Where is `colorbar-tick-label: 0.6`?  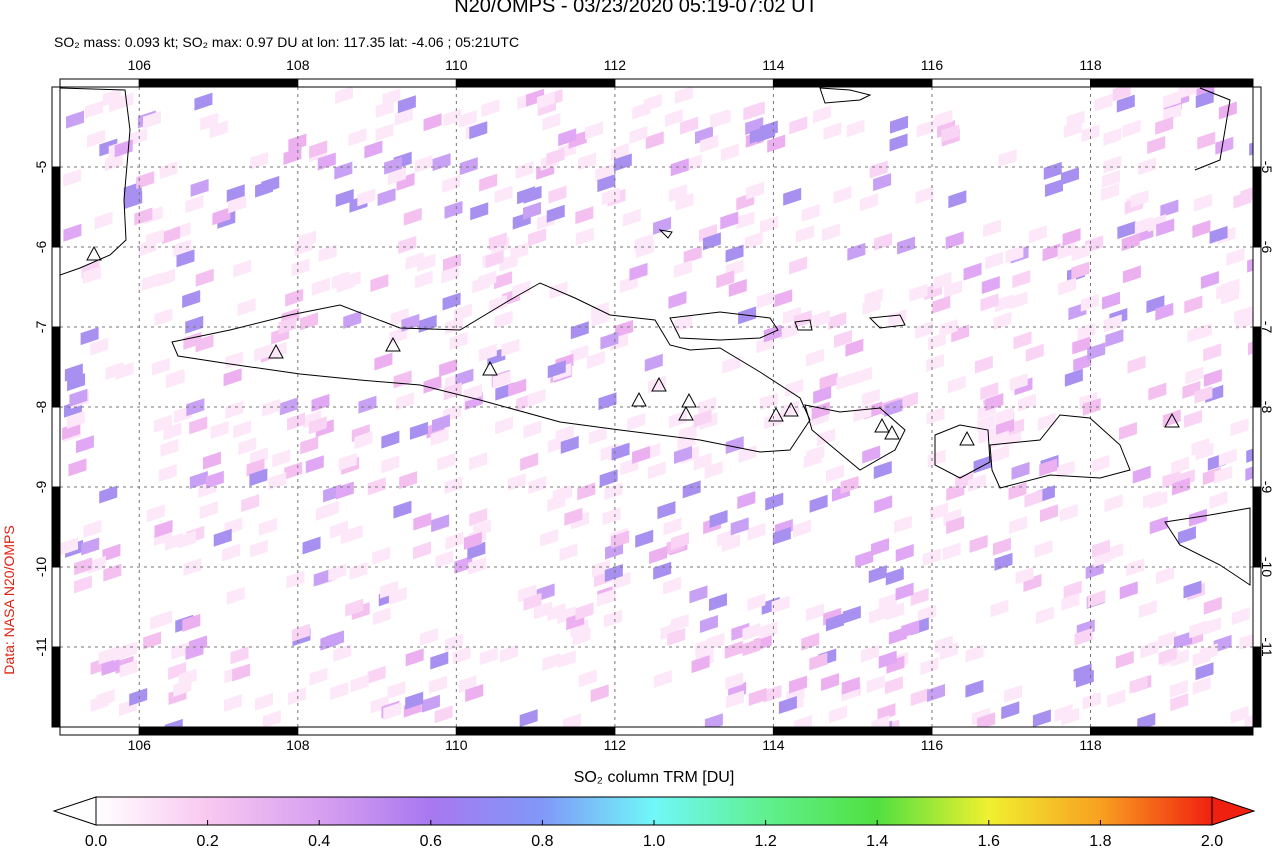
colorbar-tick-label: 0.6 is located at coordinates (431, 841).